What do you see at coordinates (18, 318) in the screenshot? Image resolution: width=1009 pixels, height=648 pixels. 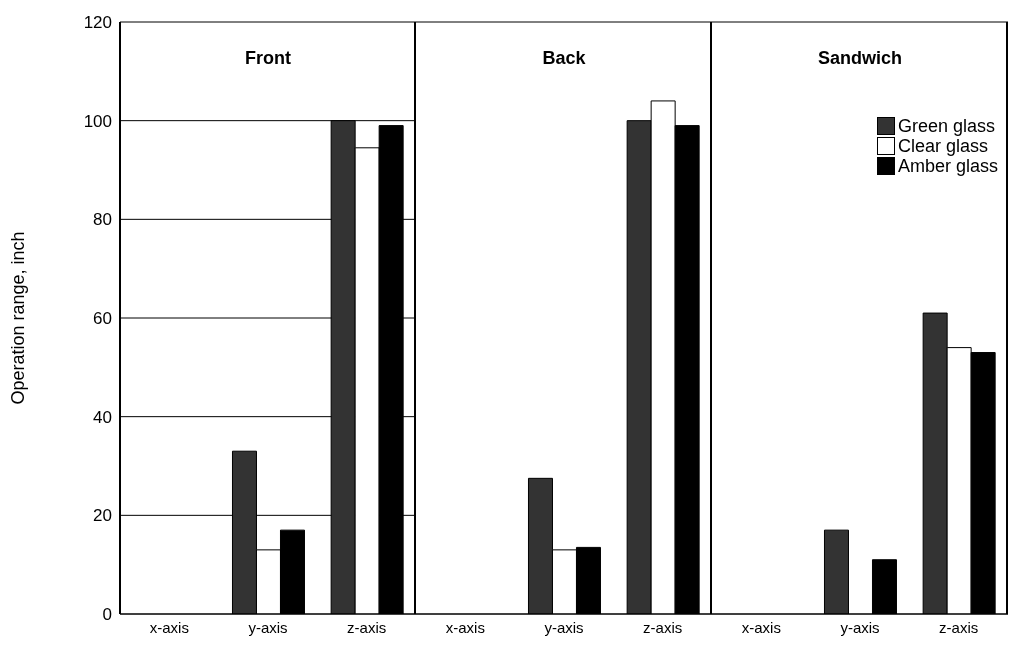 I see `y-axis-title: Operation range, inch` at bounding box center [18, 318].